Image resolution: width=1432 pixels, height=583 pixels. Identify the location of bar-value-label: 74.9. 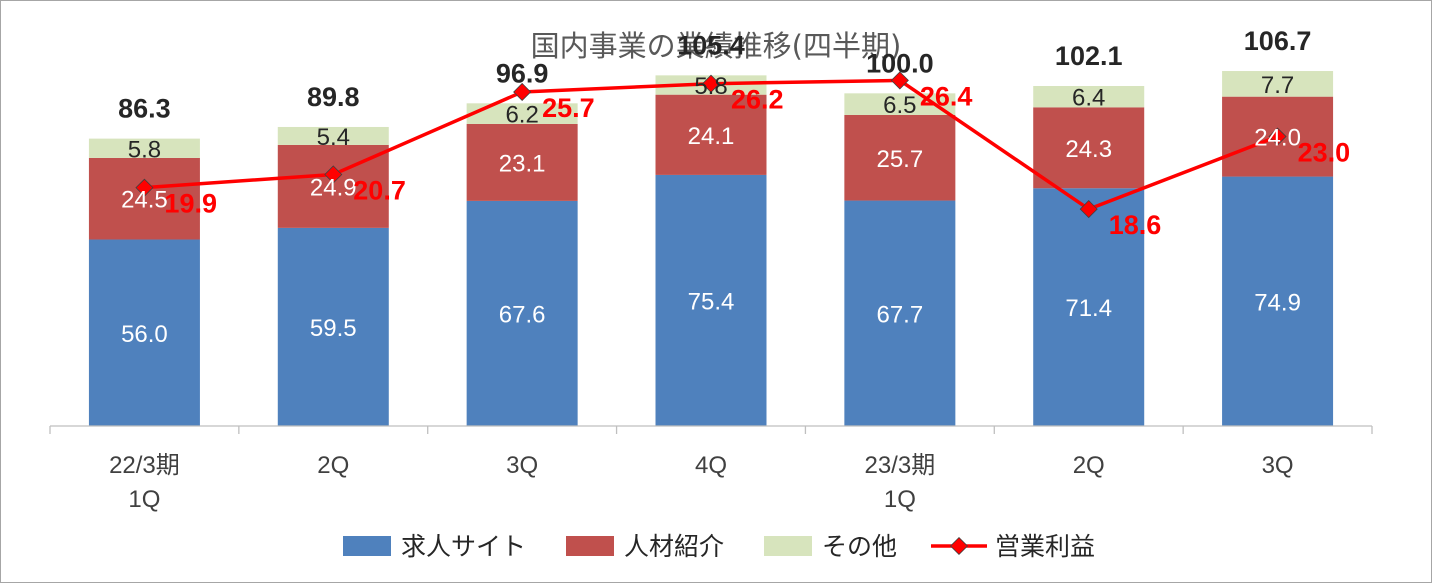
(1277, 302).